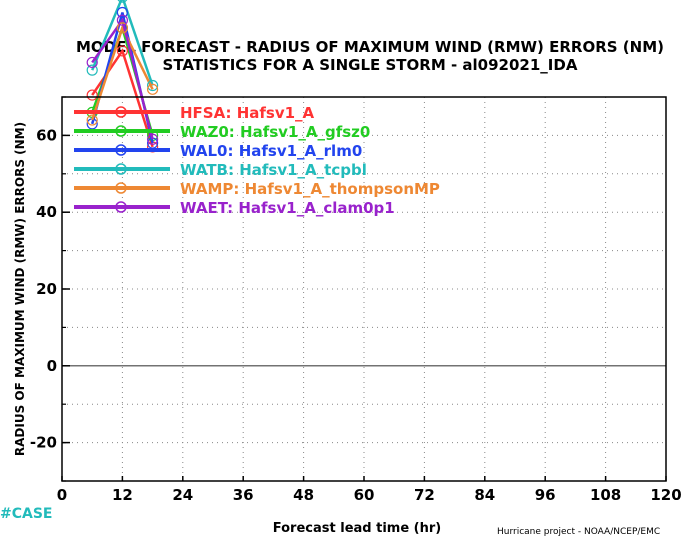 The width and height of the screenshot is (700, 538). What do you see at coordinates (243, 495) in the screenshot?
I see `x-tick-label: 36` at bounding box center [243, 495].